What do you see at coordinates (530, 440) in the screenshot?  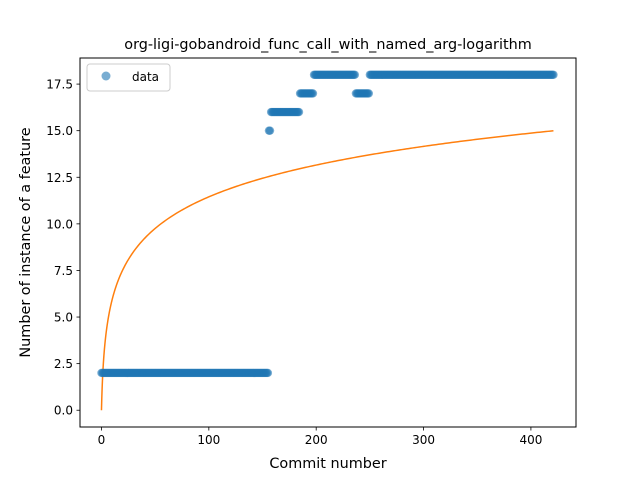 I see `x-tick-label: 400` at bounding box center [530, 440].